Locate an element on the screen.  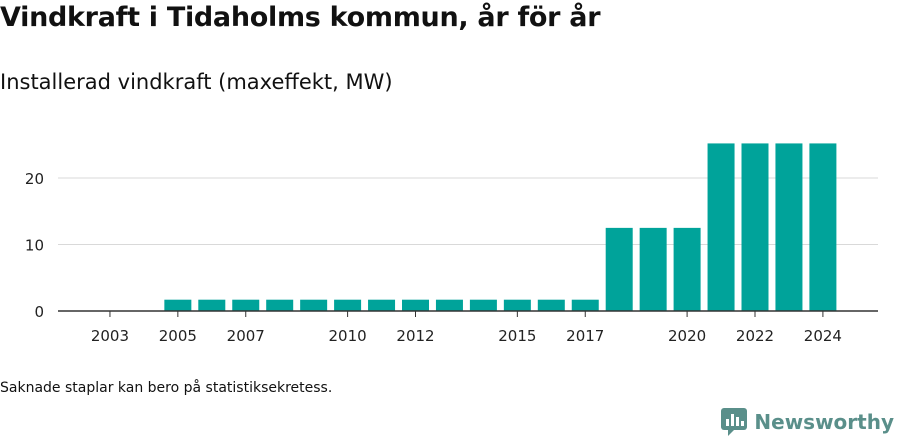
x-tick-label: 2017 is located at coordinates (585, 336).